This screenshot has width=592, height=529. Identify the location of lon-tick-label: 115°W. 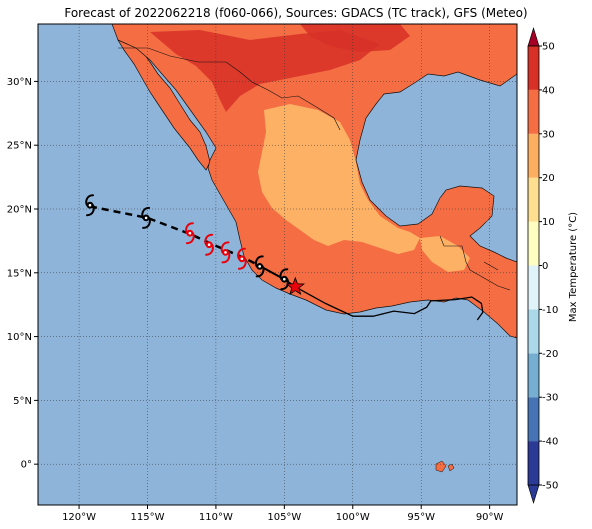
(147, 517).